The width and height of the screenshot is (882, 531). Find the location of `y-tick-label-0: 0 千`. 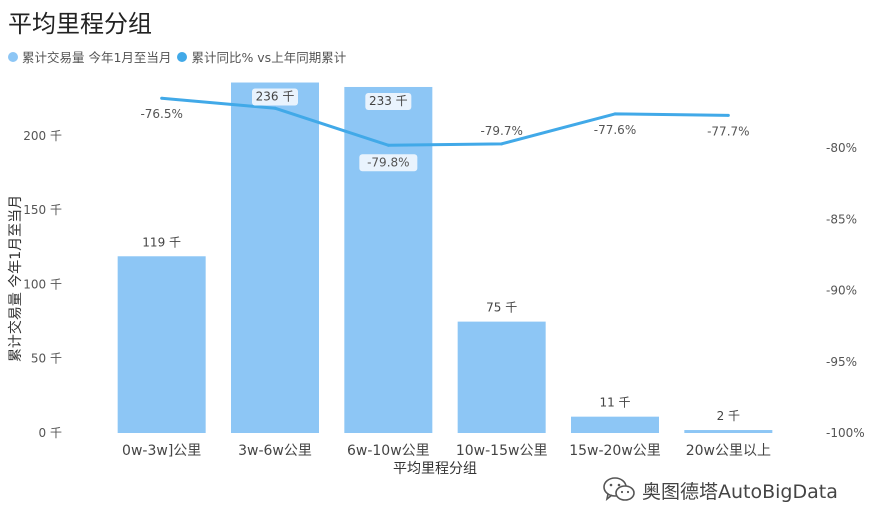

y-tick-label-0: 0 千 is located at coordinates (50, 433).